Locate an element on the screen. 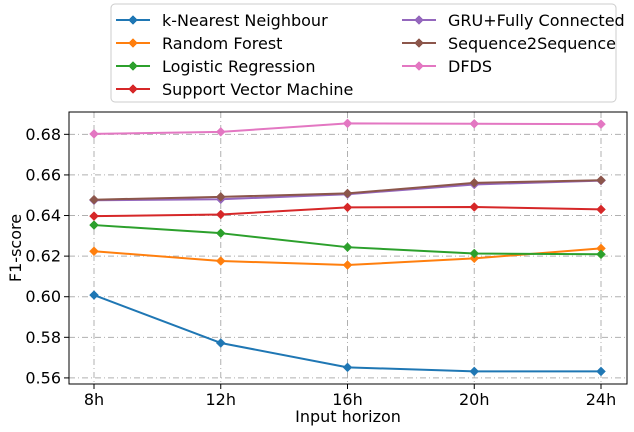 The height and width of the screenshot is (432, 634). series-support-vector-machine is located at coordinates (347, 211).